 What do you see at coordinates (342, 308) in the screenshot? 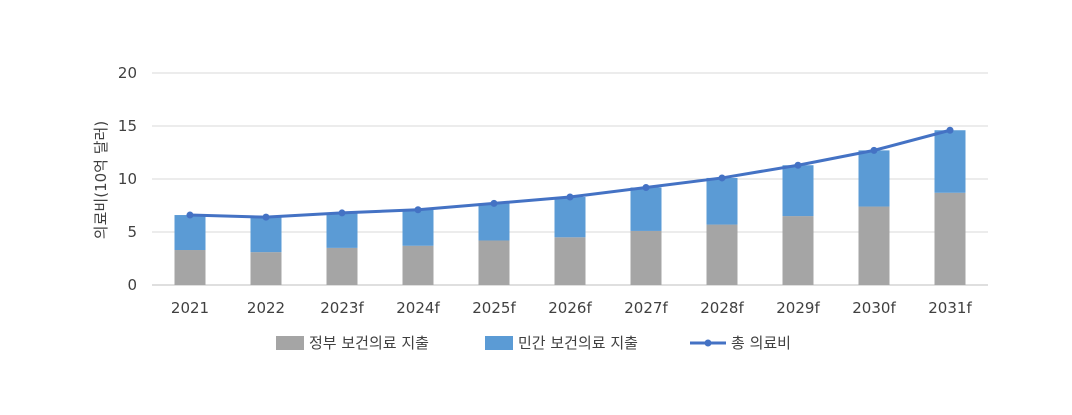
I see `x-tick-label: 2023f` at bounding box center [342, 308].